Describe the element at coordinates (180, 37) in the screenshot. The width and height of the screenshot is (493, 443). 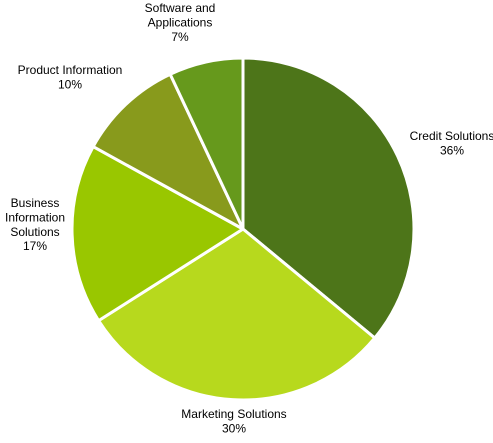
I see `pie-value-label: 7%` at that location.